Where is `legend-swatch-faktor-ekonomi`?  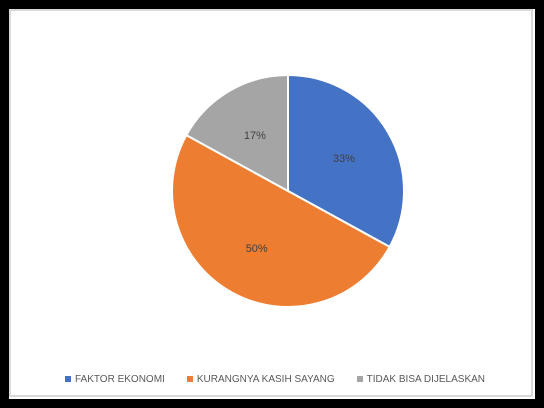 legend-swatch-faktor-ekonomi is located at coordinates (67, 379).